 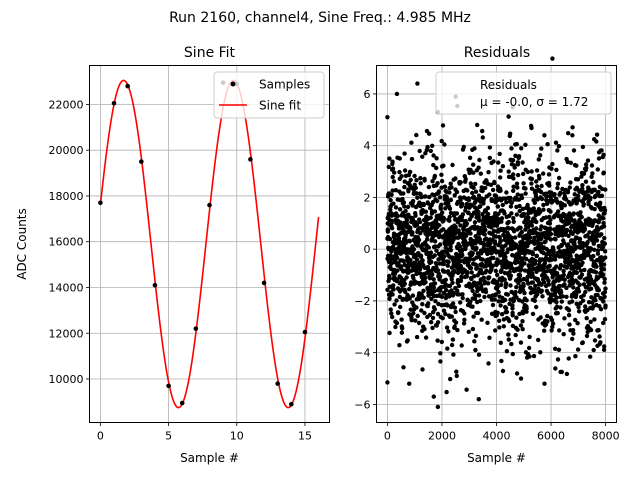 What do you see at coordinates (204, 432) in the screenshot?
I see `sine-fit-x-ticks: 0 5 10 15` at bounding box center [204, 432].